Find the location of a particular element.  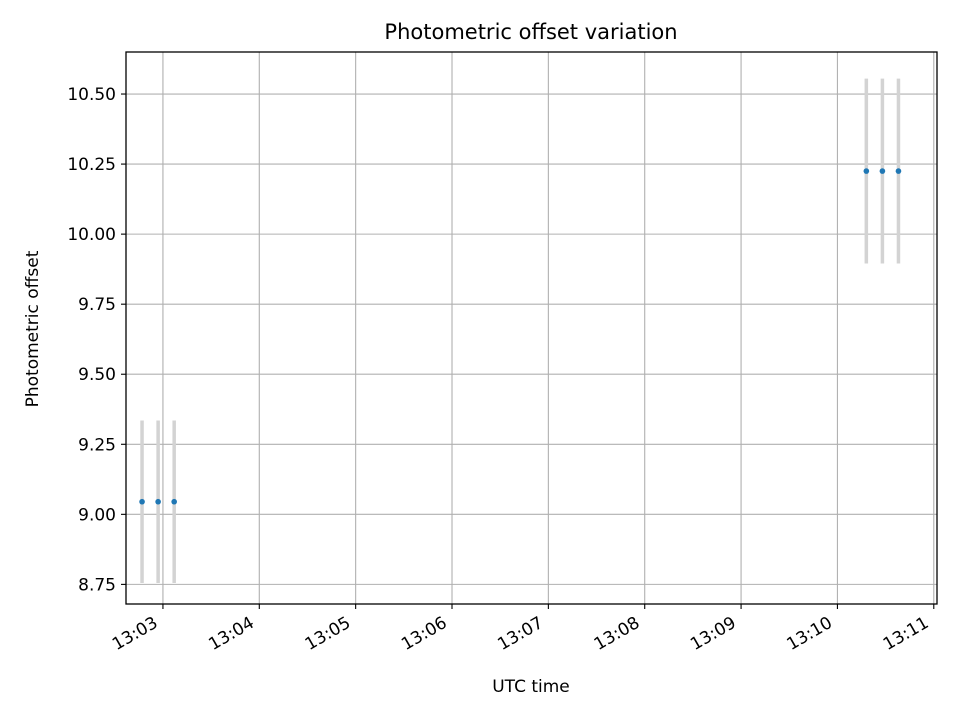

y-tick-label: 9.25 is located at coordinates (97, 445).